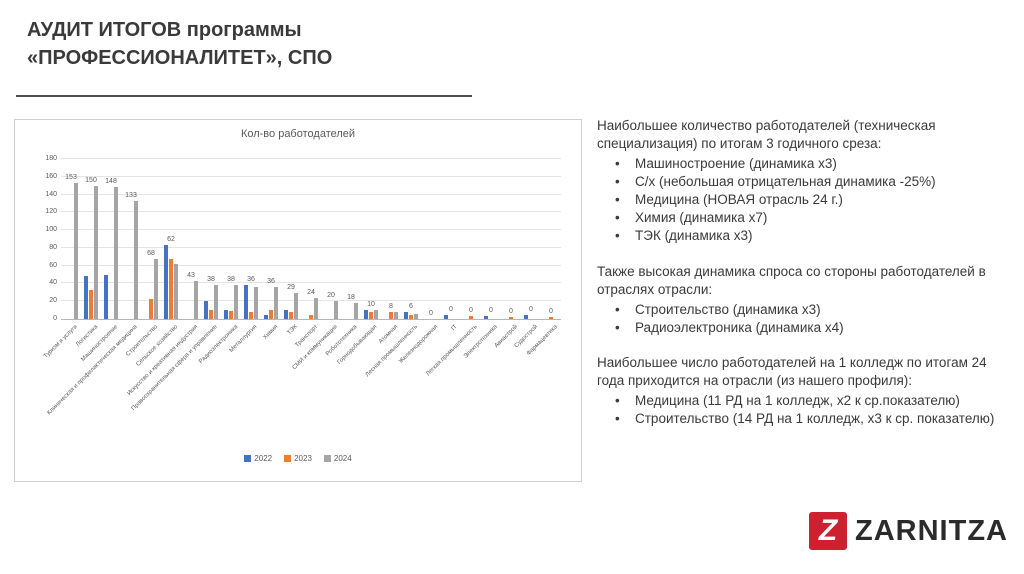 The width and height of the screenshot is (1024, 574). Describe the element at coordinates (391, 306) in the screenshot. I see `data-label: 8` at that location.